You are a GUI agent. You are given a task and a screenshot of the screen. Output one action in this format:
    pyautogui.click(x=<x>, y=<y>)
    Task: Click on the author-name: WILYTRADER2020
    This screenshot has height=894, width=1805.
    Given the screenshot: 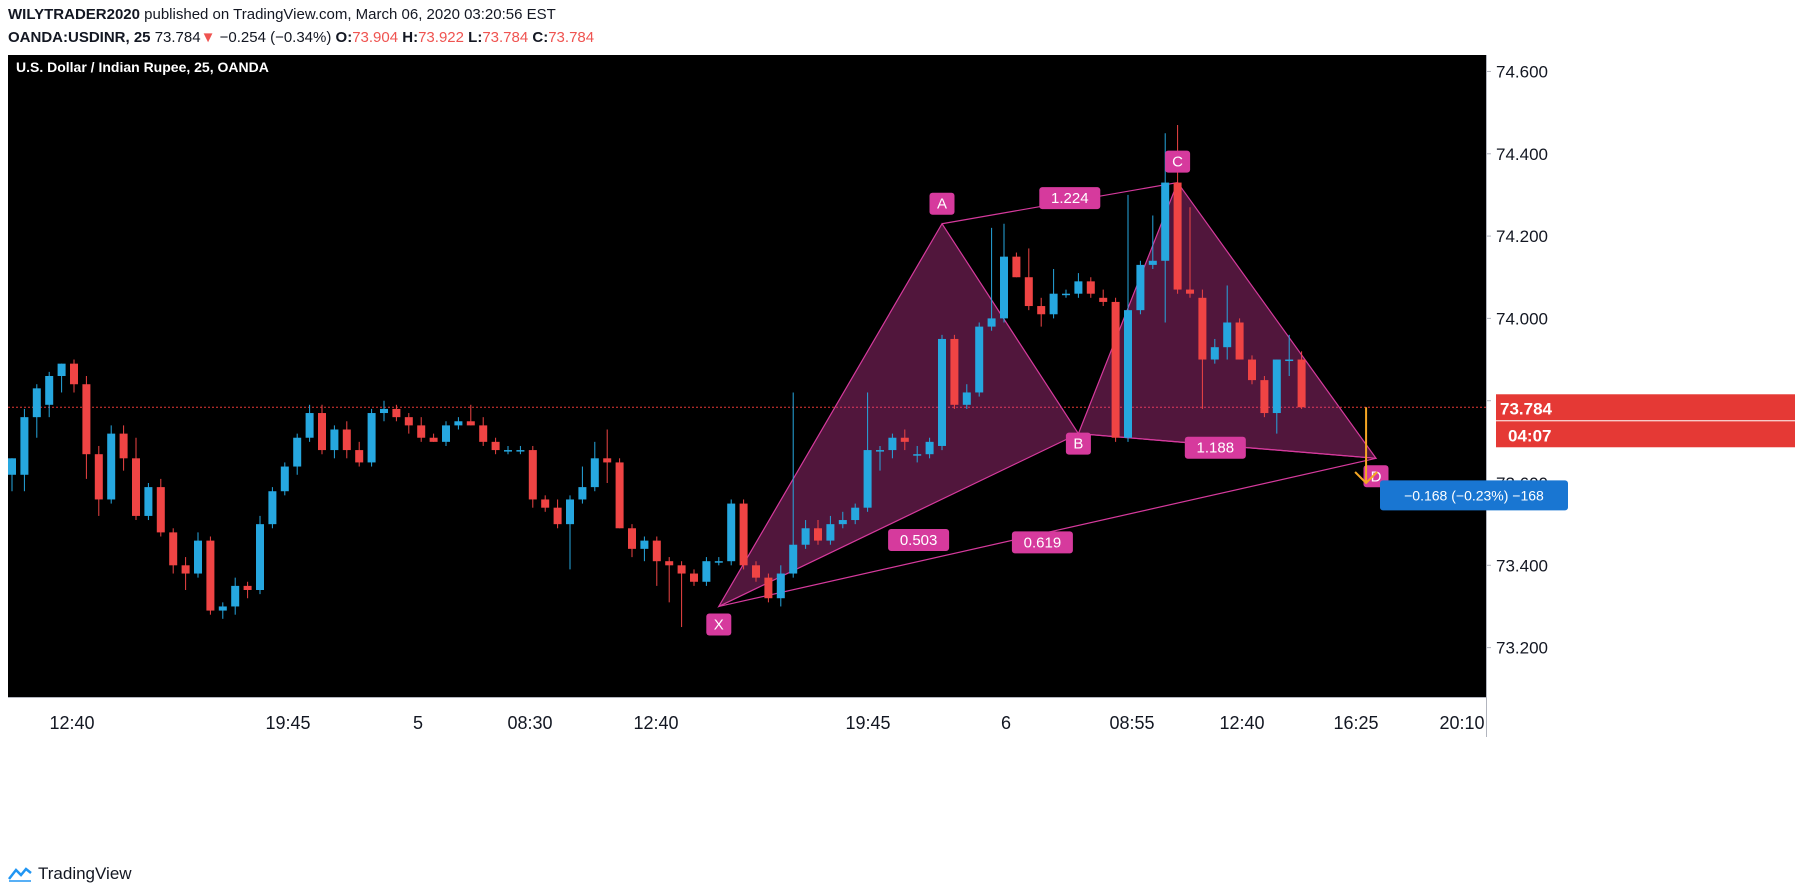 What is the action you would take?
    pyautogui.click(x=74, y=14)
    